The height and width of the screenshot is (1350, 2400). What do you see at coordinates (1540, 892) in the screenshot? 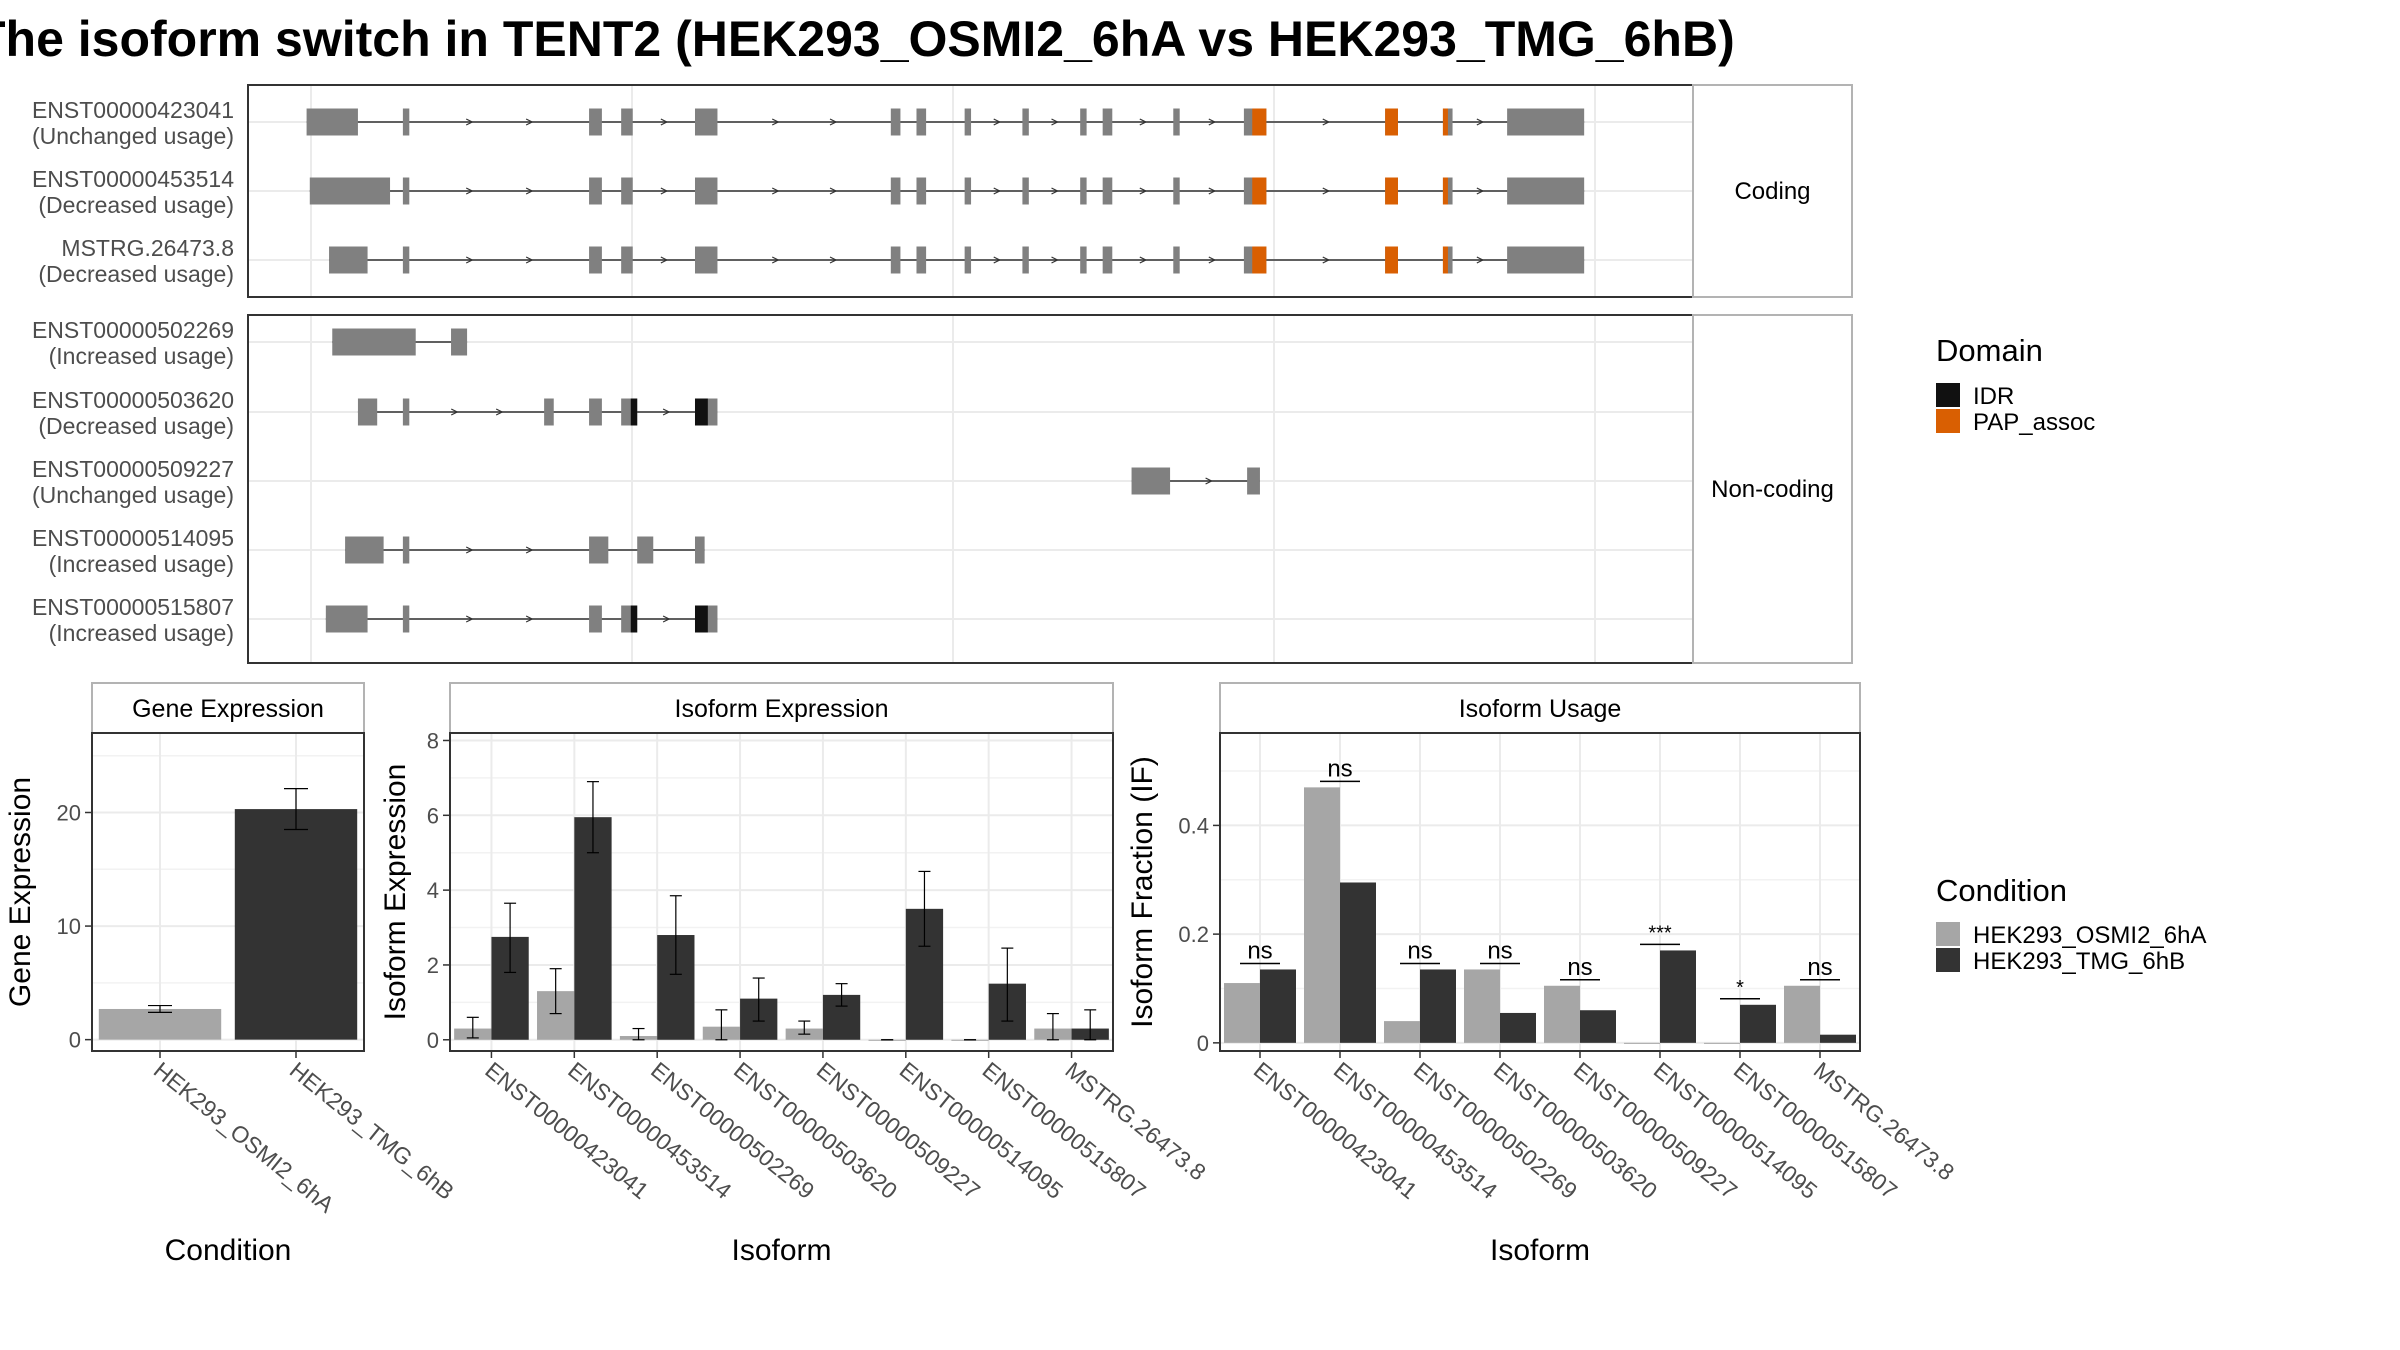
I see `panel-border` at bounding box center [1540, 892].